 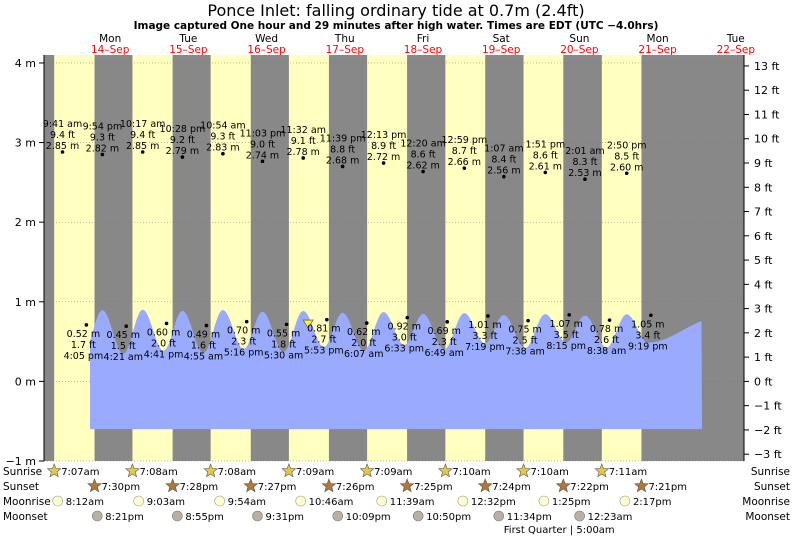 I want to click on low-tide-time: 5:30 am, so click(x=283, y=355).